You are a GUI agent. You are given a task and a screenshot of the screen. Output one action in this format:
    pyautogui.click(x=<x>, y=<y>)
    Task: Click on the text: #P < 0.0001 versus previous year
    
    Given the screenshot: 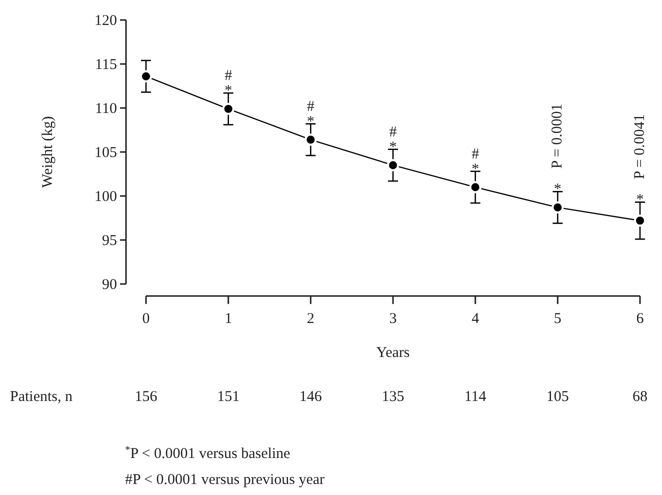 What is the action you would take?
    pyautogui.click(x=225, y=480)
    